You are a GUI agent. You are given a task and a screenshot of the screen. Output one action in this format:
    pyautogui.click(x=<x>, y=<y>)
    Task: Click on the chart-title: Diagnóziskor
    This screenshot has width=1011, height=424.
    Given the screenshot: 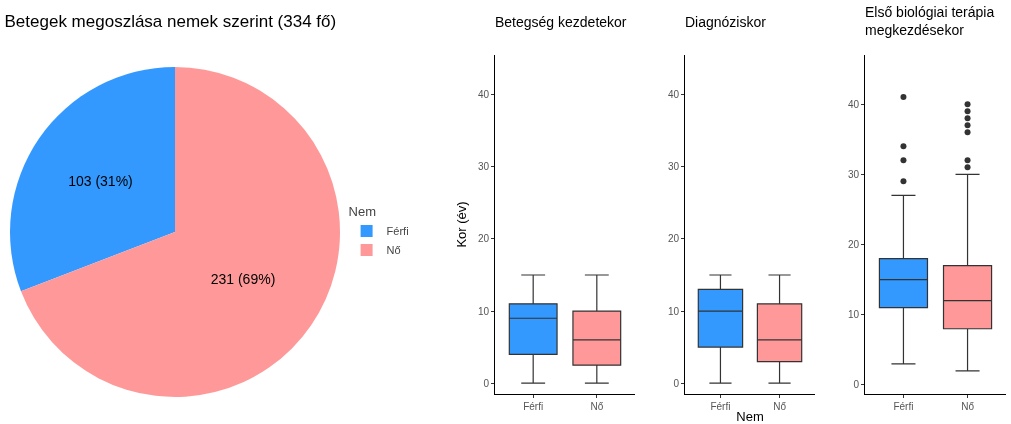 What is the action you would take?
    pyautogui.click(x=726, y=21)
    